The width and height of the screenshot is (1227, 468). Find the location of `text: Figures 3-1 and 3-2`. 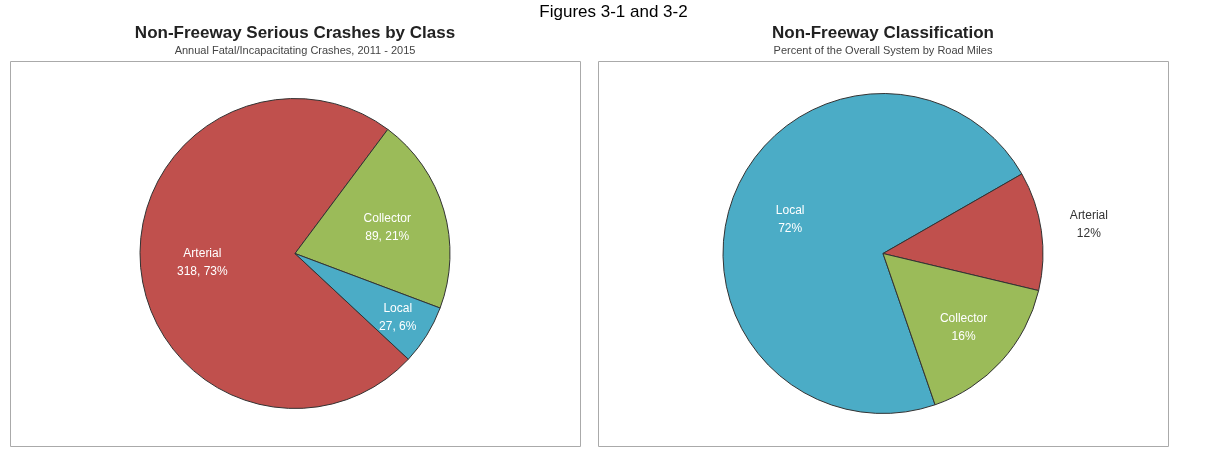

text: Figures 3-1 and 3-2 is located at coordinates (613, 11).